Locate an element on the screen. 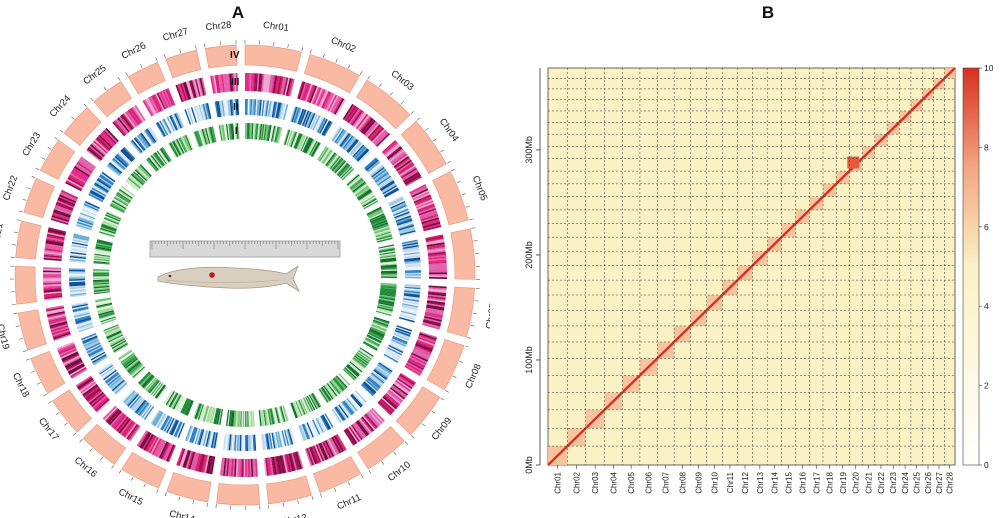  x-tick-label: Chr21 is located at coordinates (869, 482).